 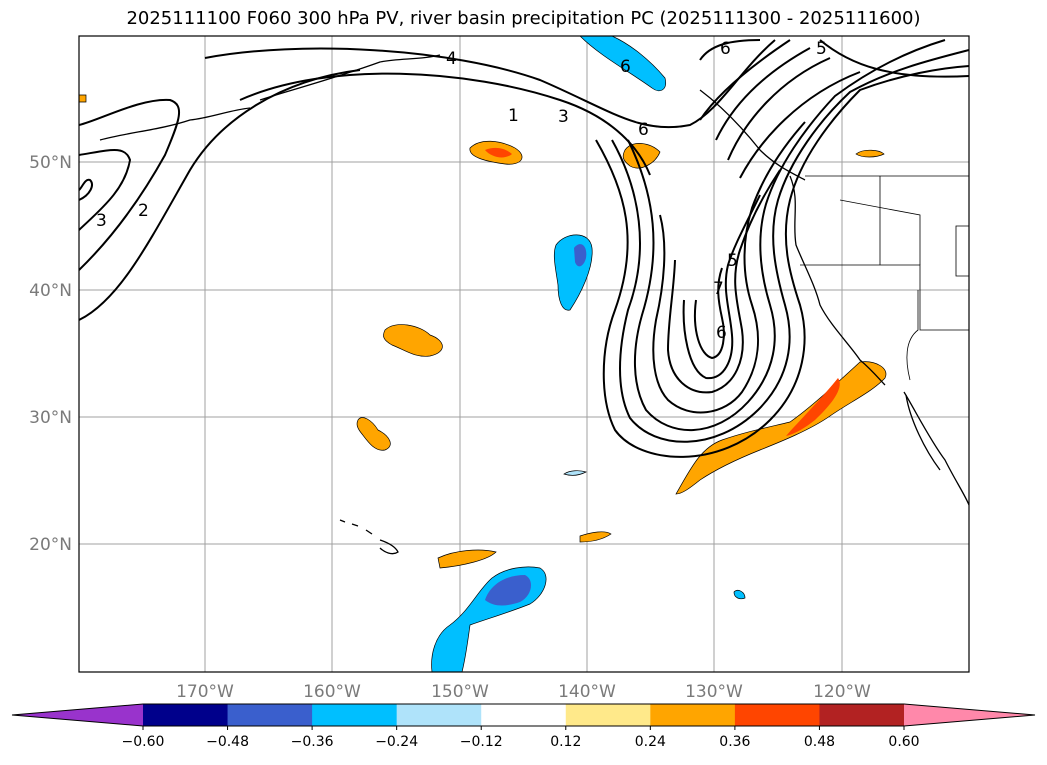 I want to click on lon-label: 120°W, so click(x=842, y=692).